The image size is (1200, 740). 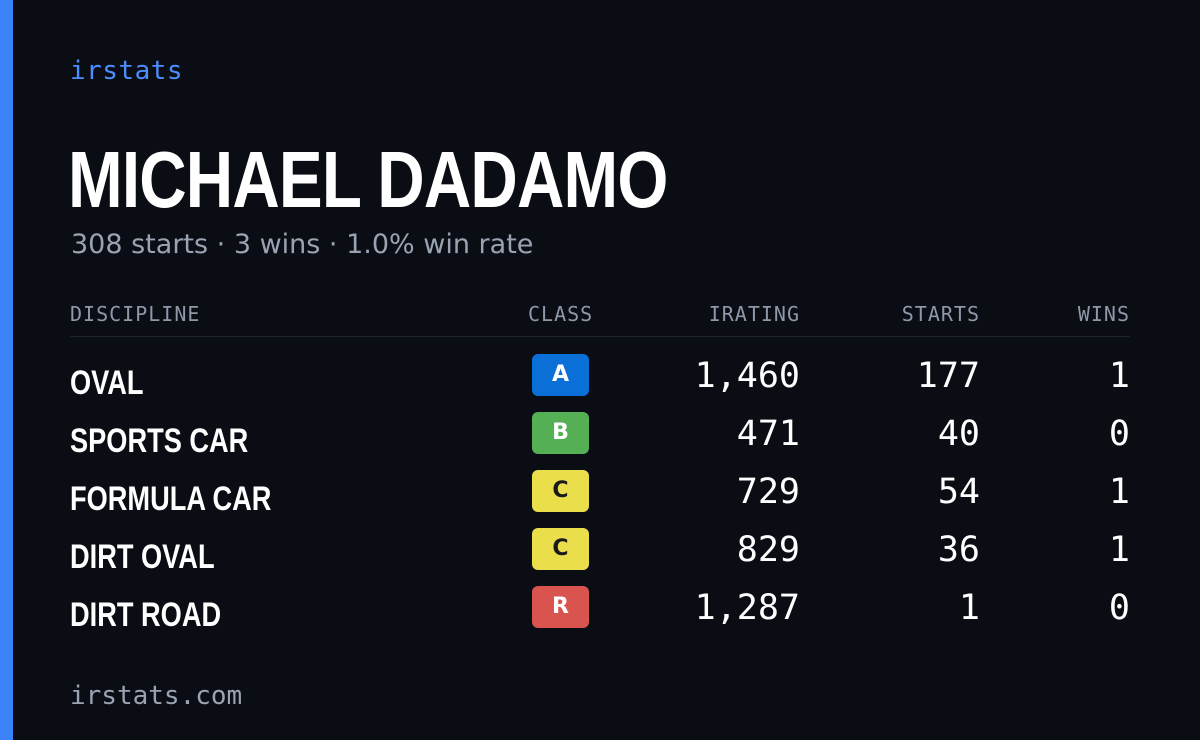 What do you see at coordinates (600, 317) in the screenshot?
I see `table-header: DISCIPLINE CLASS IRATING STARTS WINS` at bounding box center [600, 317].